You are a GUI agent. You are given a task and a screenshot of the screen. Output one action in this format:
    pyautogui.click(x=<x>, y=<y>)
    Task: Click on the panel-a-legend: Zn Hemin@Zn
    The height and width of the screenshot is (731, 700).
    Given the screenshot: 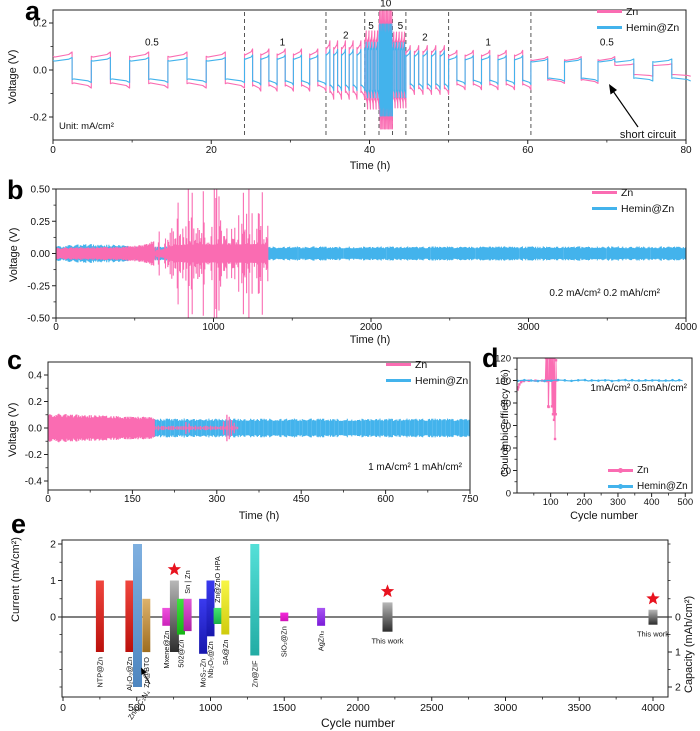 What is the action you would take?
    pyautogui.click(x=638, y=19)
    